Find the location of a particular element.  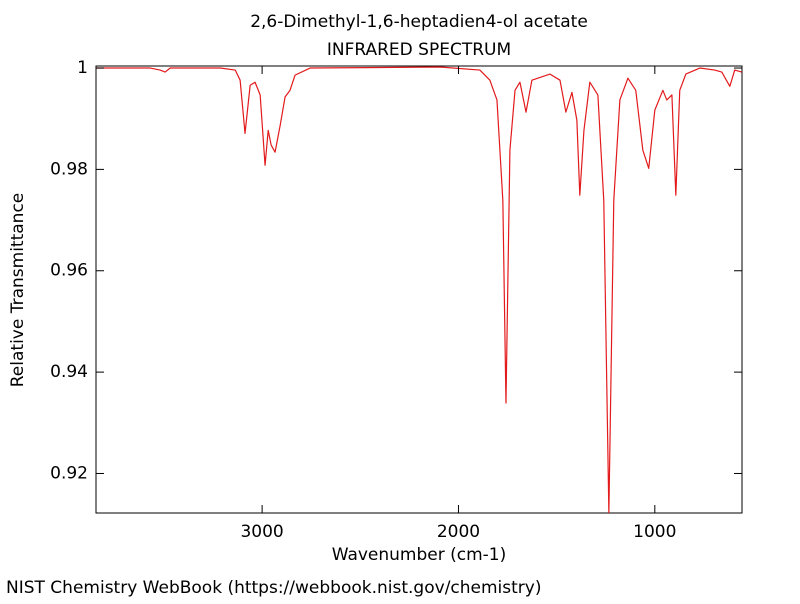

x-tick-label: 3000 is located at coordinates (261, 532).